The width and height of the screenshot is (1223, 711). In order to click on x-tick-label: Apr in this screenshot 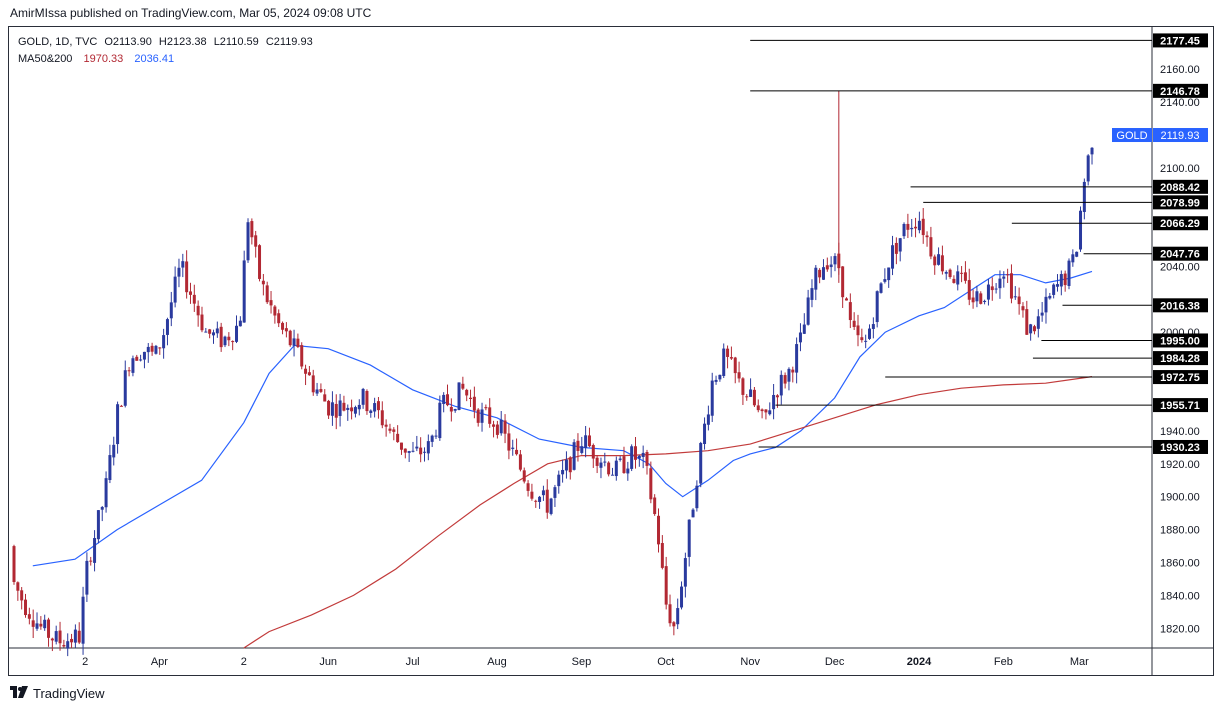, I will do `click(159, 662)`.